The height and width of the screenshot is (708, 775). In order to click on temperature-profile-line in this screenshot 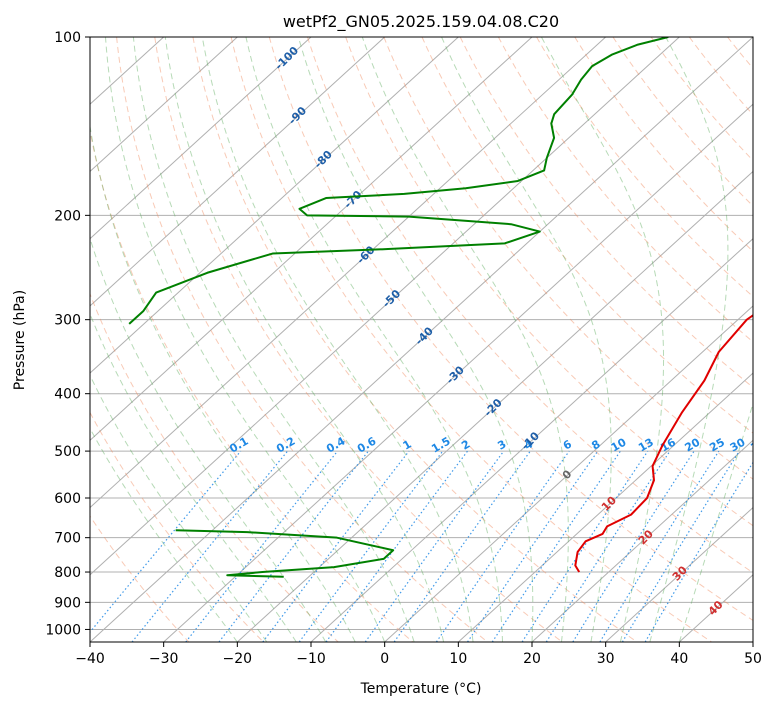, I will do `click(663, 443)`.